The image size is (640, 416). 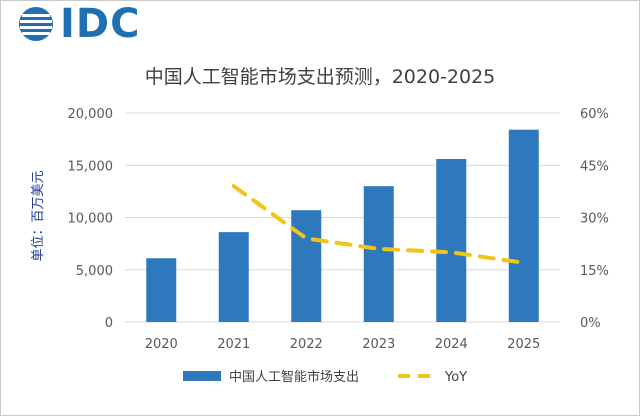 What do you see at coordinates (594, 271) in the screenshot?
I see `y2-tick-label: 15%` at bounding box center [594, 271].